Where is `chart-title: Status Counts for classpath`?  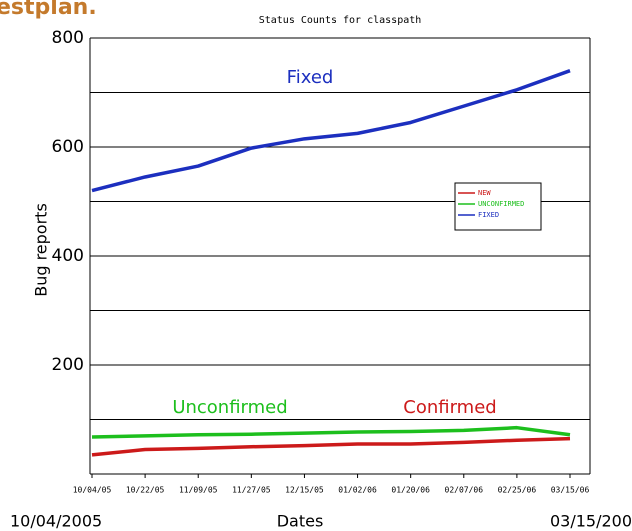 chart-title: Status Counts for classpath is located at coordinates (340, 20).